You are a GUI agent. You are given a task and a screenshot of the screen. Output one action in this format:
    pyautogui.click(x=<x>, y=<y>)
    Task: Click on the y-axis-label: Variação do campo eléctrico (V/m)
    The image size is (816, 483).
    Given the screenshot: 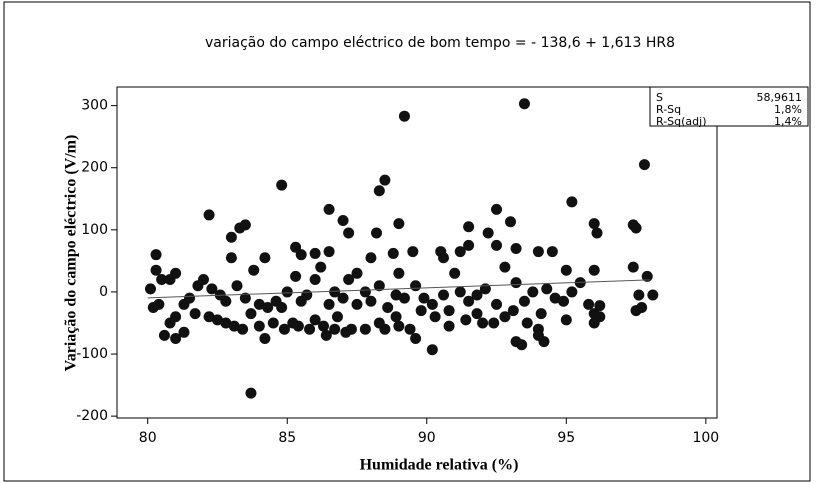 What is the action you would take?
    pyautogui.click(x=71, y=253)
    